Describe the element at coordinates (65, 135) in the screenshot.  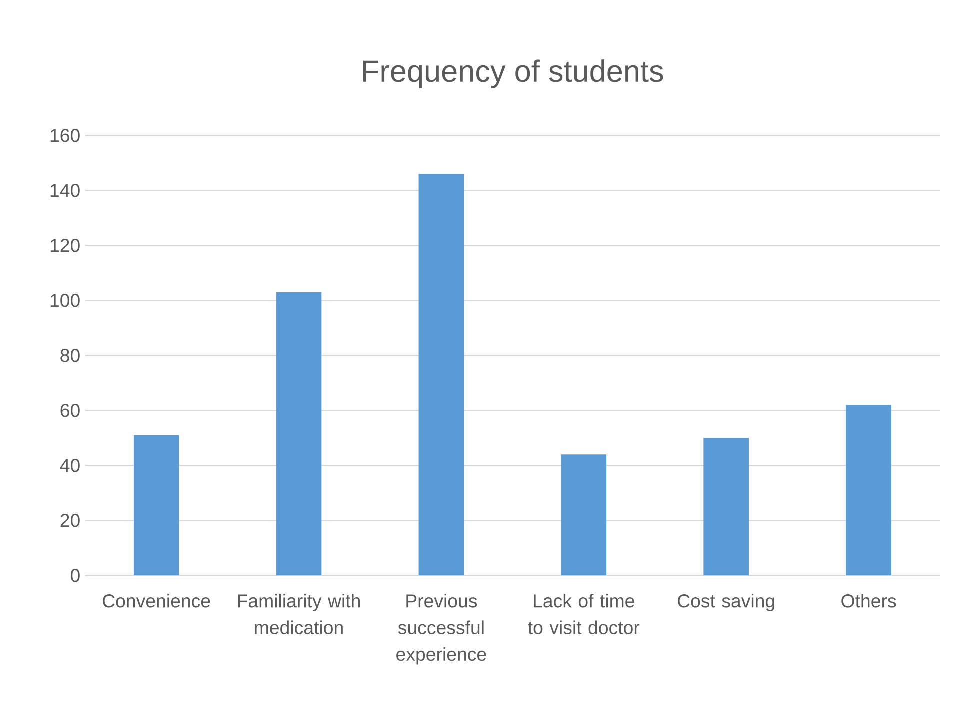
I see `y-tick-label: 160` at that location.